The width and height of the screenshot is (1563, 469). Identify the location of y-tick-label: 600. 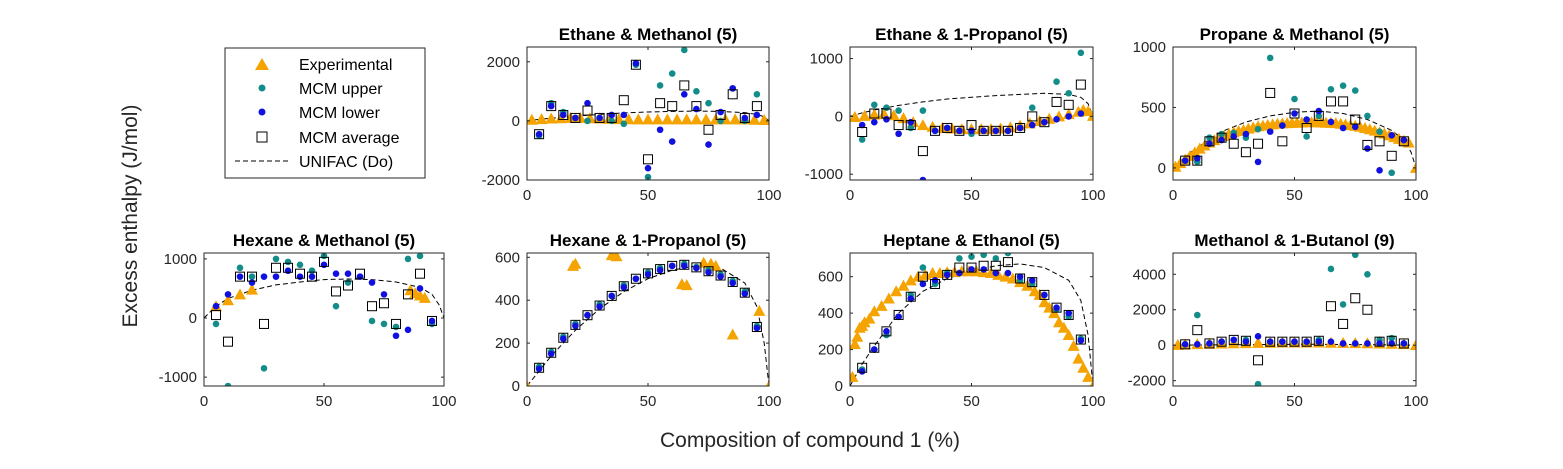
(830, 277).